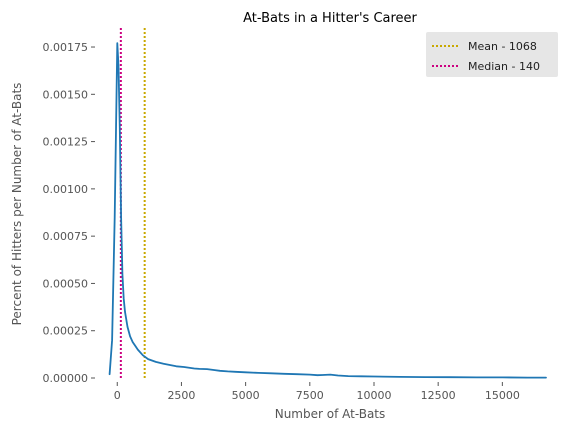 This screenshot has height=432, width=576. I want to click on legend-box, so click(492, 54).